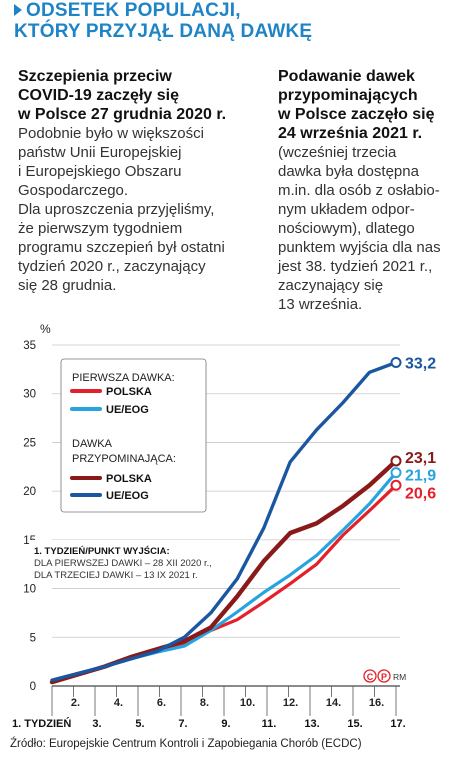  I want to click on right-body-line: zaczynający się, so click(331, 285).